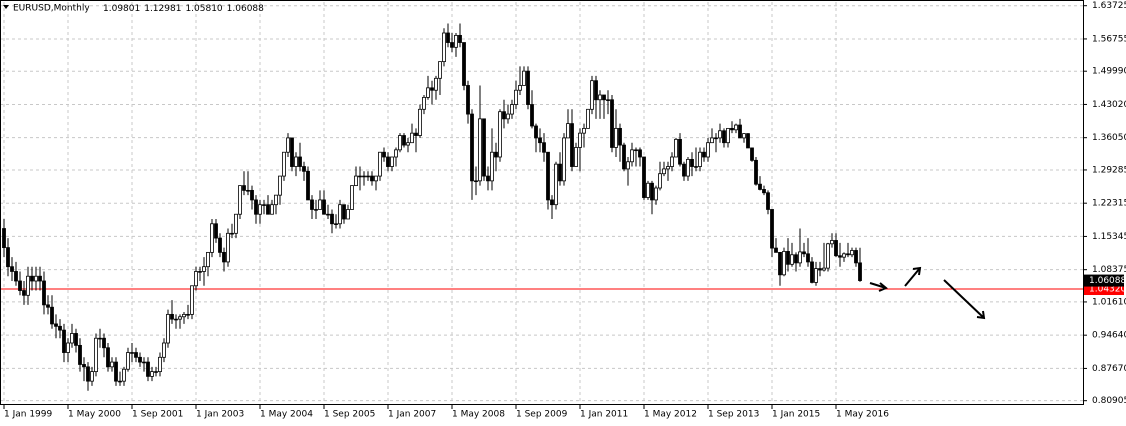 Image resolution: width=1126 pixels, height=426 pixels. Describe the element at coordinates (878, 287) in the screenshot. I see `arrow` at that location.